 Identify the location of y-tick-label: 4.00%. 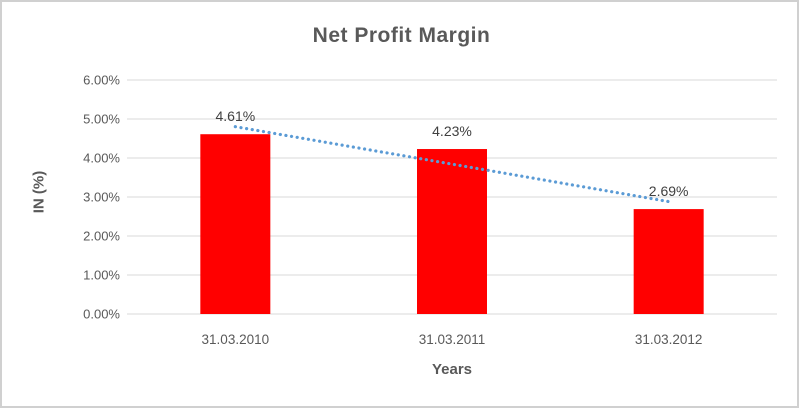
(101, 158).